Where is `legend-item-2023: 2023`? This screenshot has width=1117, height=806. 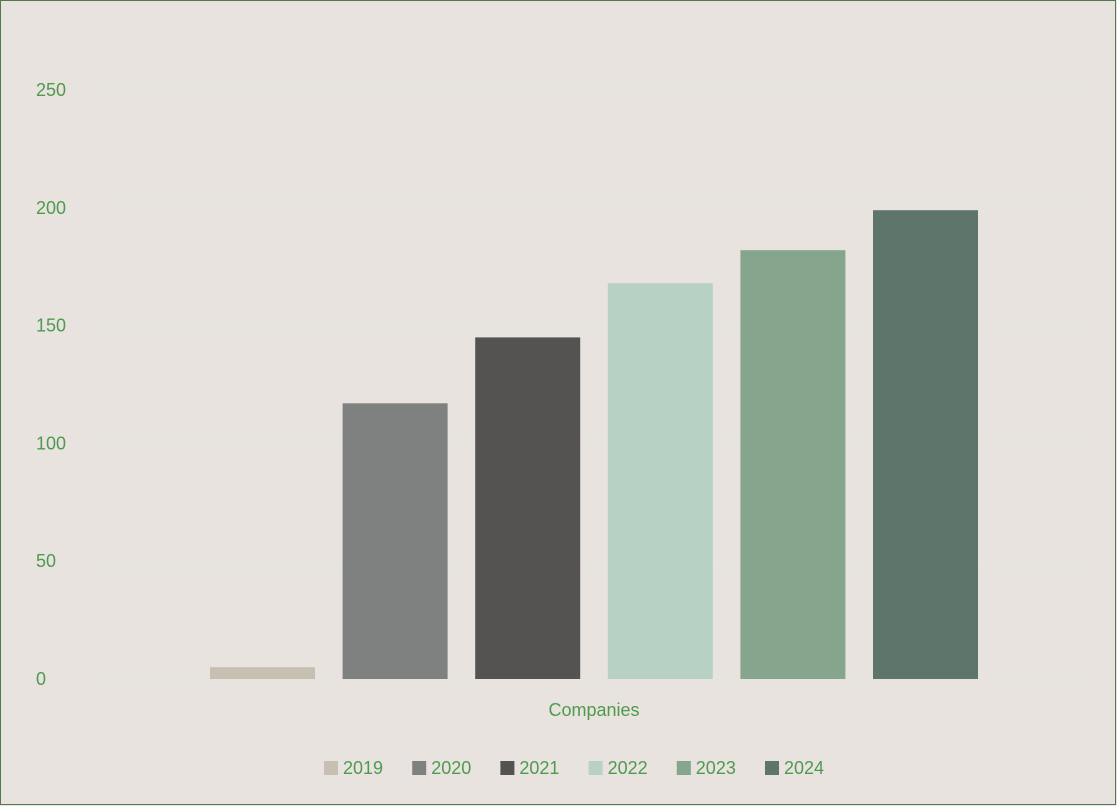
legend-item-2023: 2023 is located at coordinates (706, 768).